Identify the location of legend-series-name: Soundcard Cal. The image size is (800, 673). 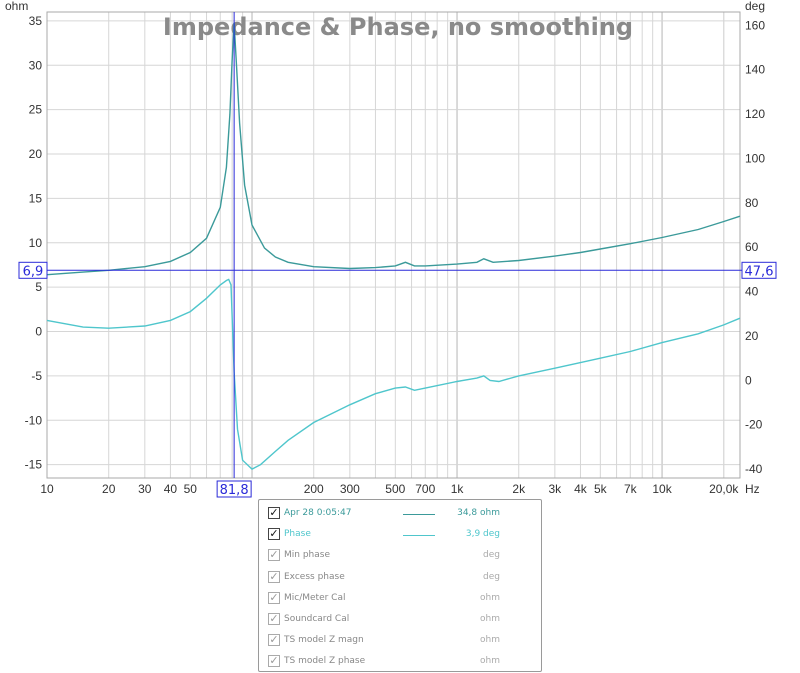
(317, 619).